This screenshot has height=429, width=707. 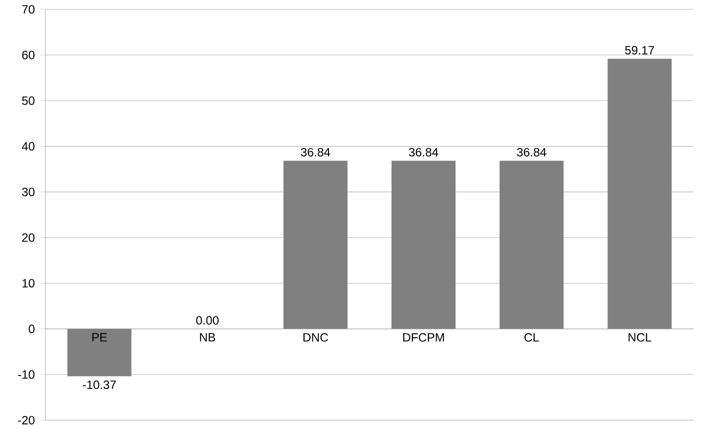 I want to click on y-tick-label: -10, so click(x=26, y=374).